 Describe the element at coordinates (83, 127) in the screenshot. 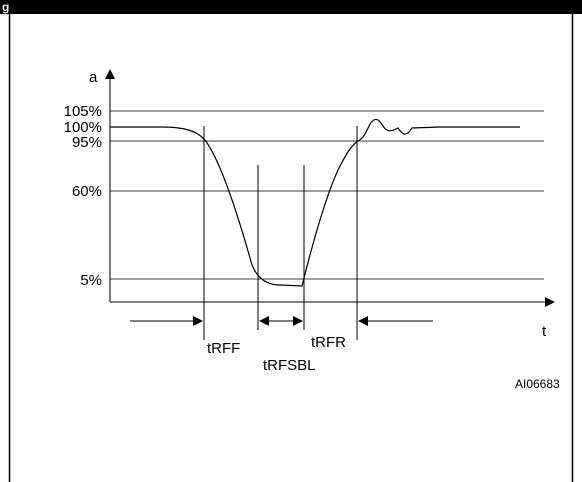

I see `level-label-100: 100%` at that location.